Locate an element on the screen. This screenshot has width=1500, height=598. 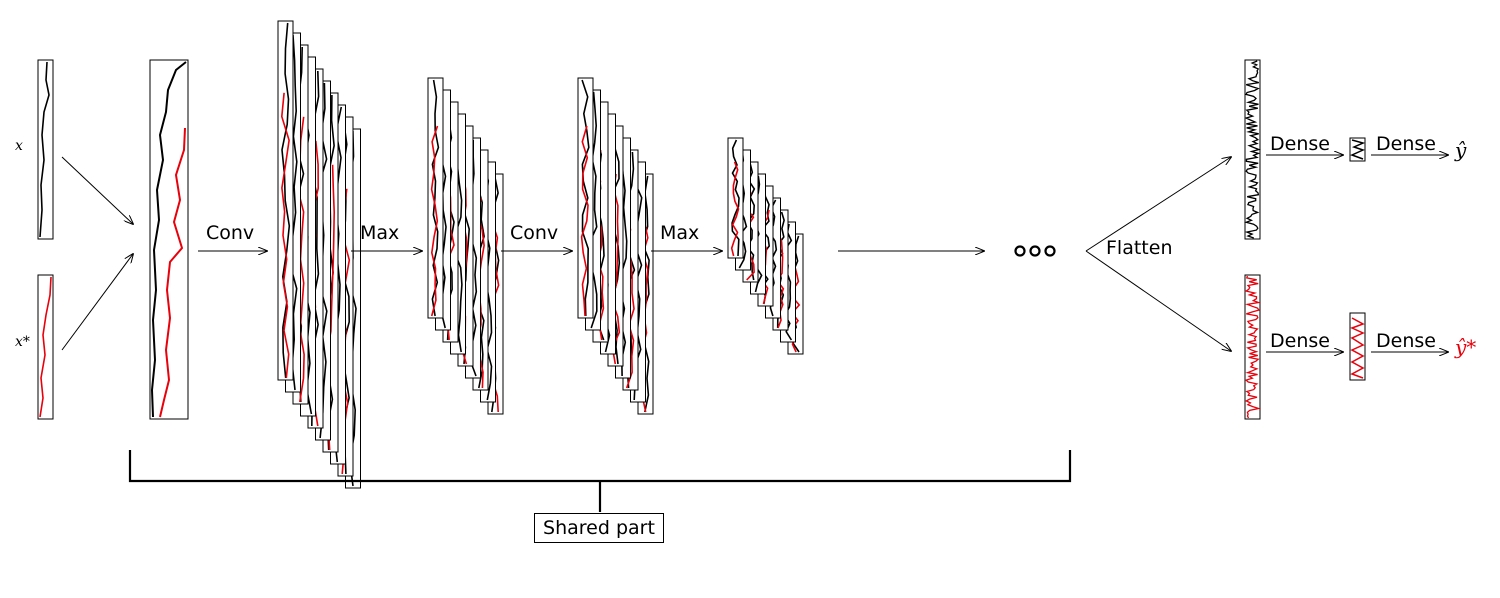
ellipsis-icon is located at coordinates (1035, 251).